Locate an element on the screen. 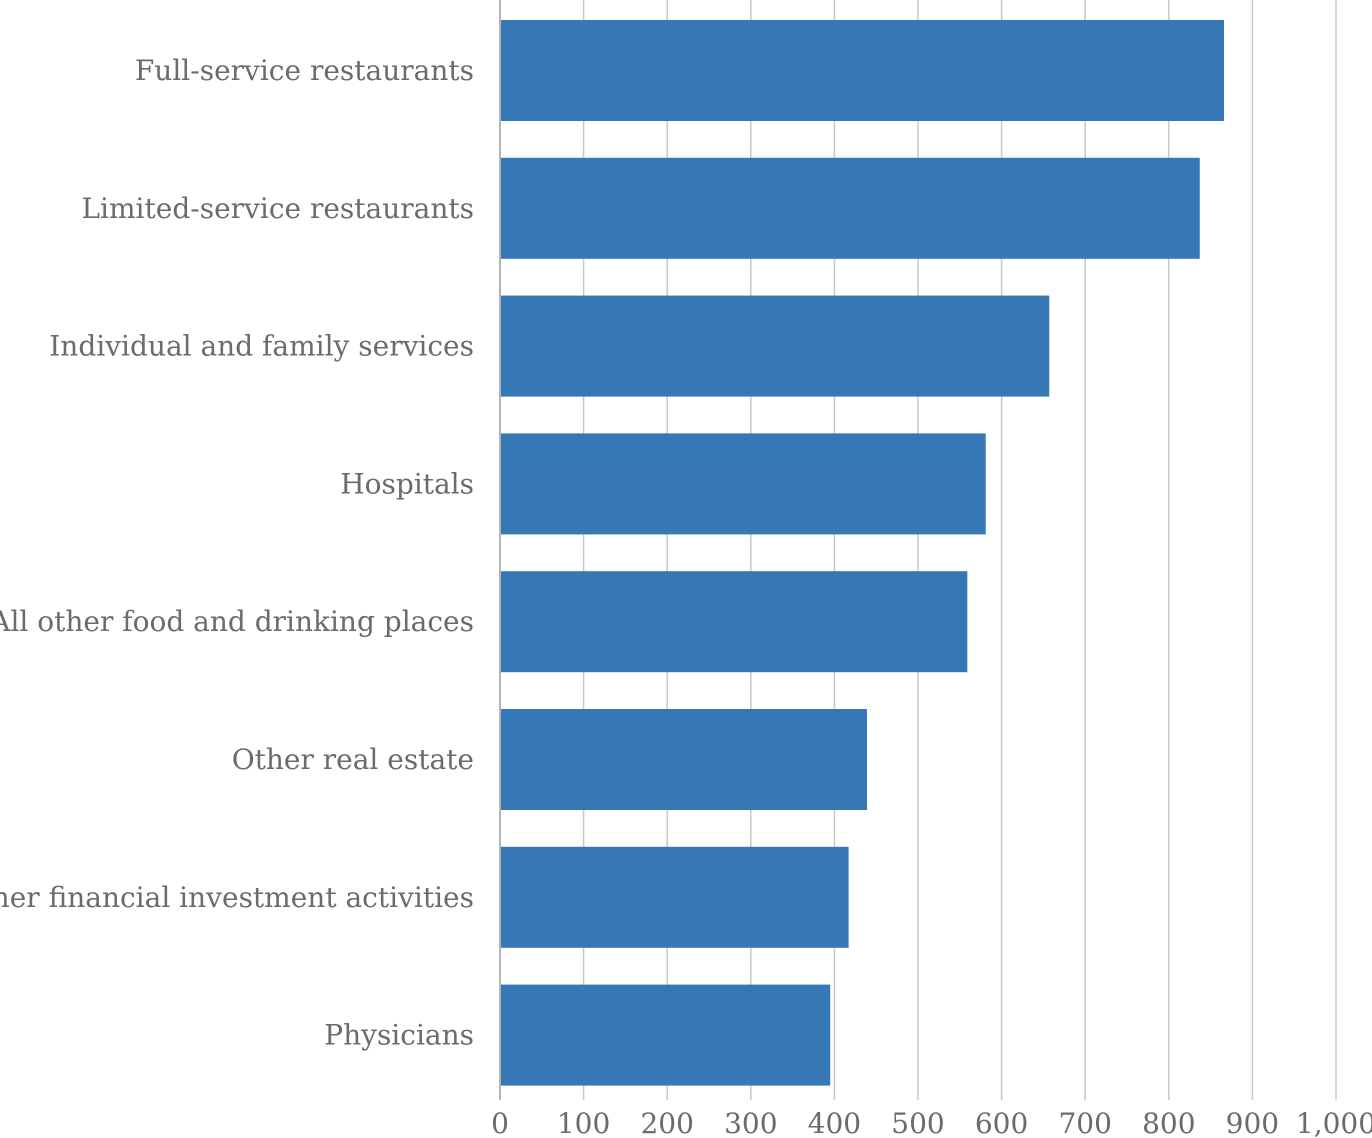  x-tick-label: 600 is located at coordinates (1001, 1122).